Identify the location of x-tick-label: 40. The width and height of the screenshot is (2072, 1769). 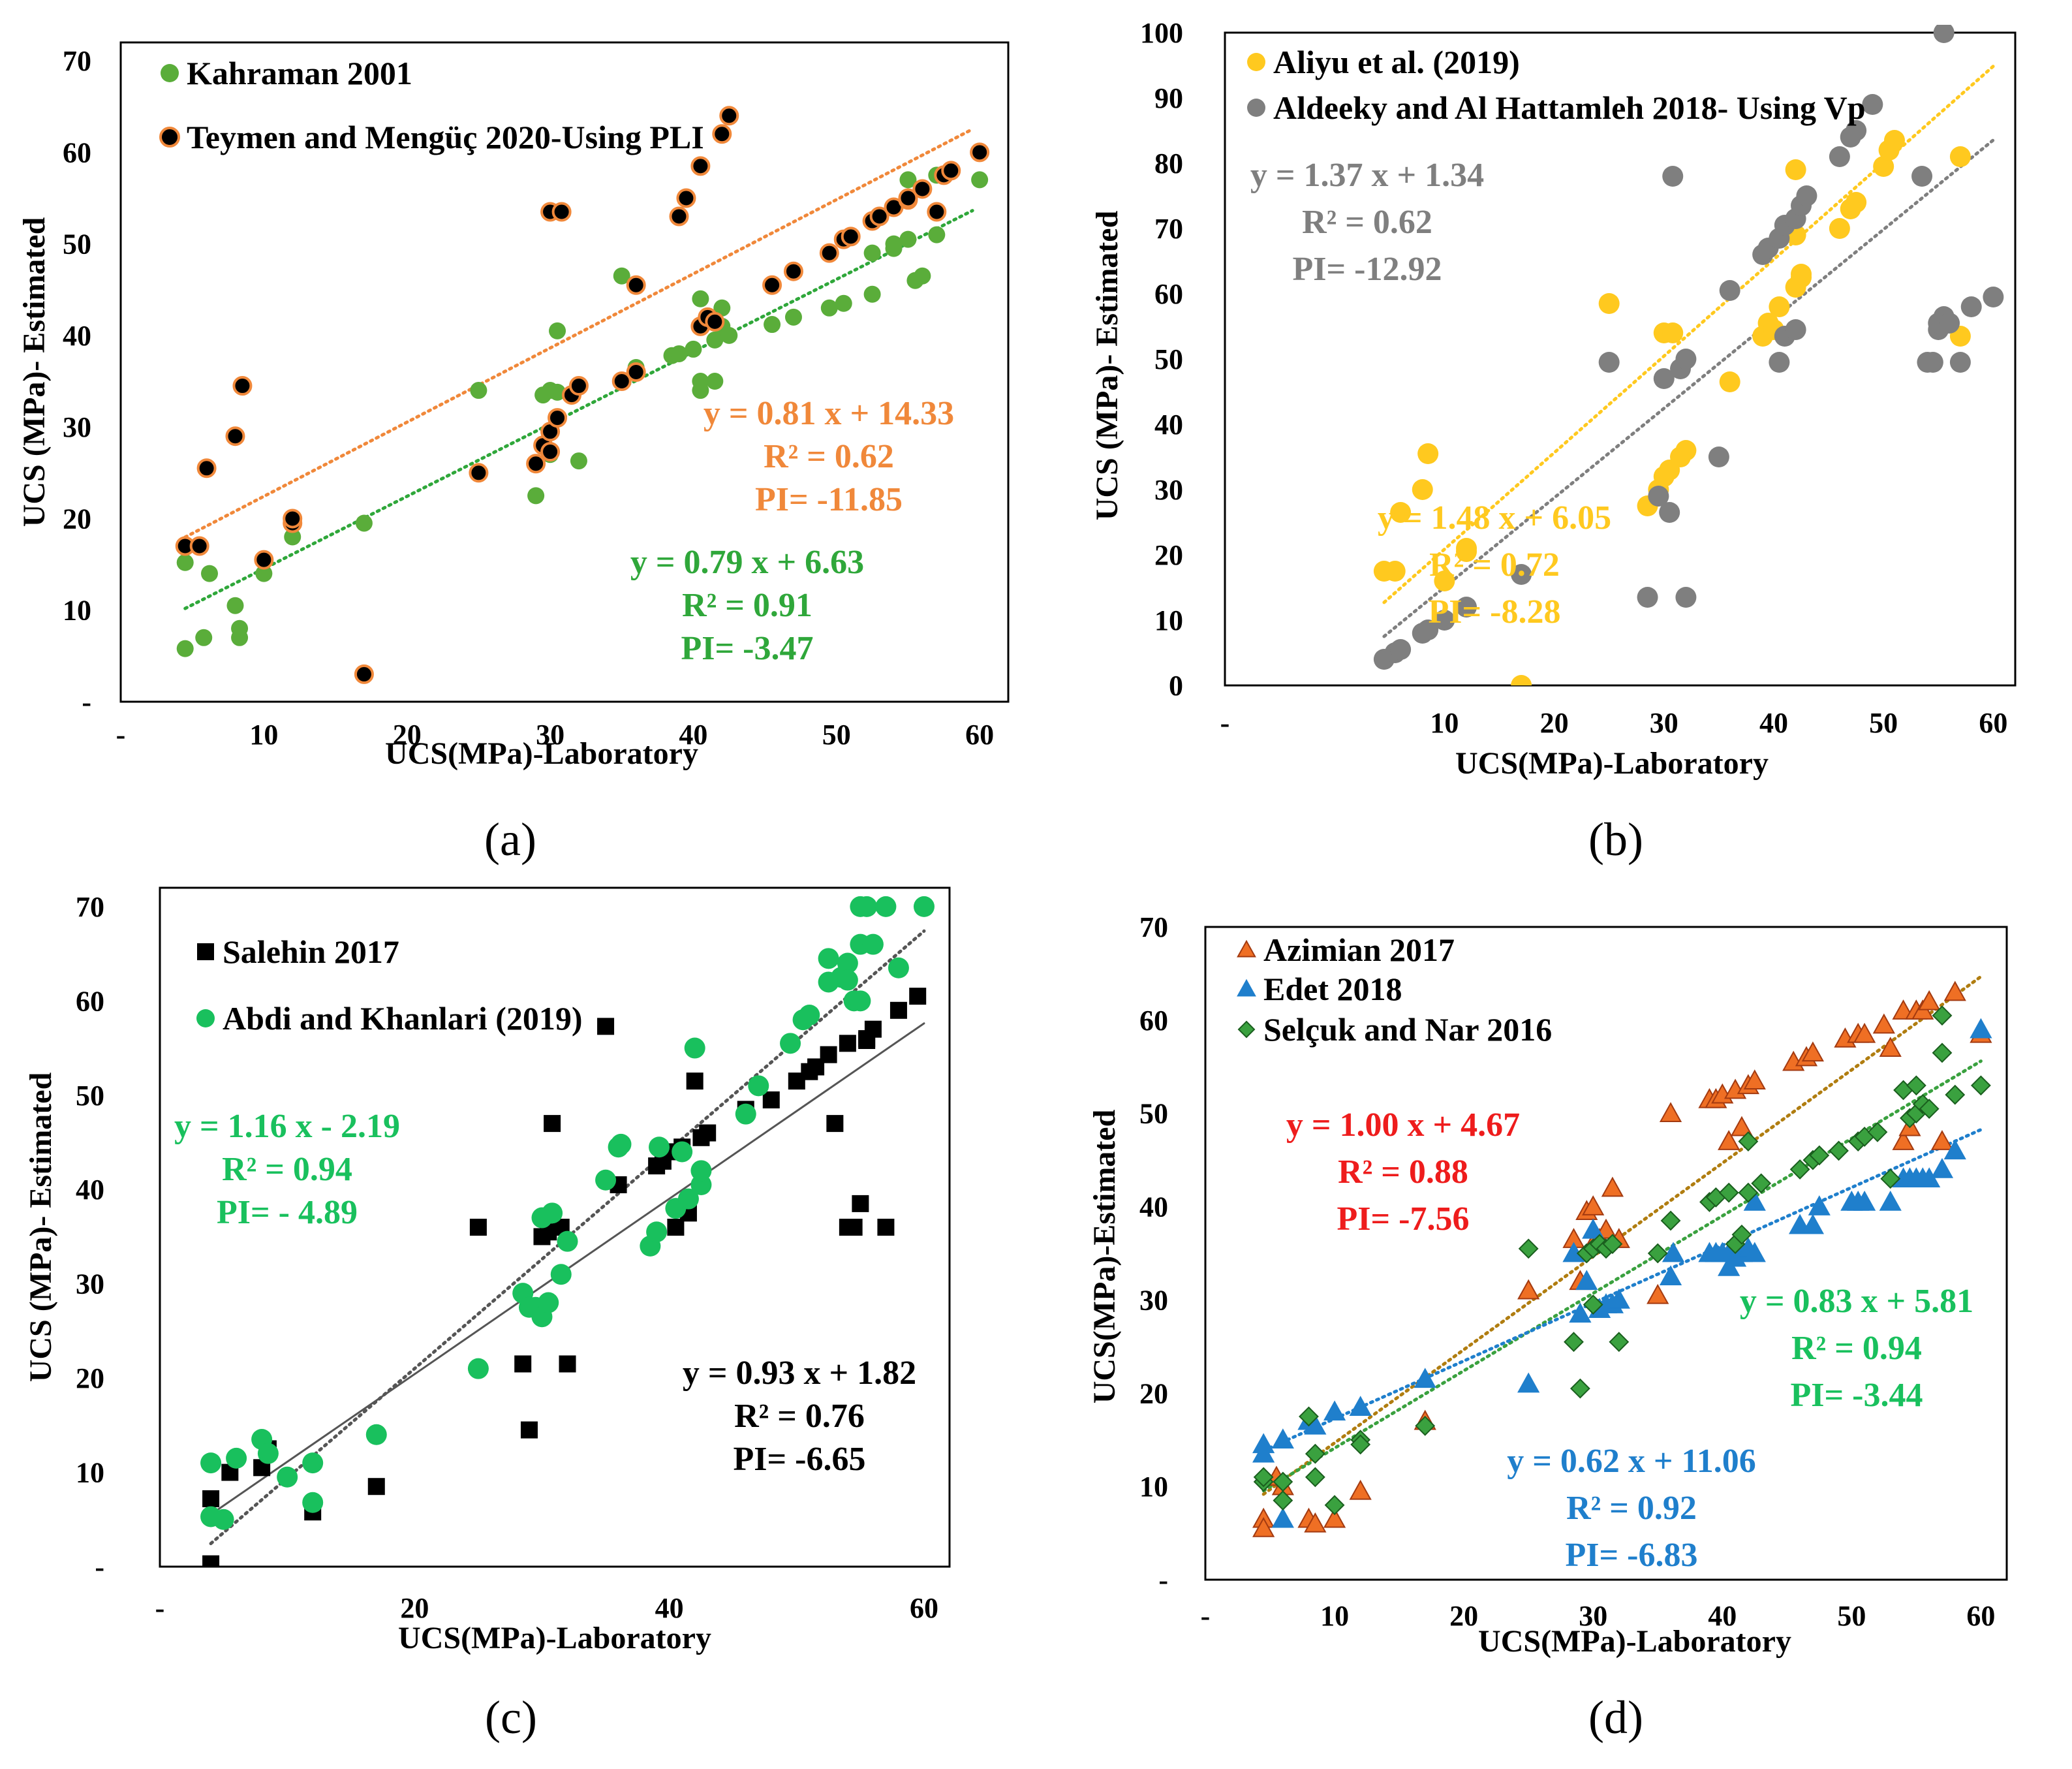
(1773, 723).